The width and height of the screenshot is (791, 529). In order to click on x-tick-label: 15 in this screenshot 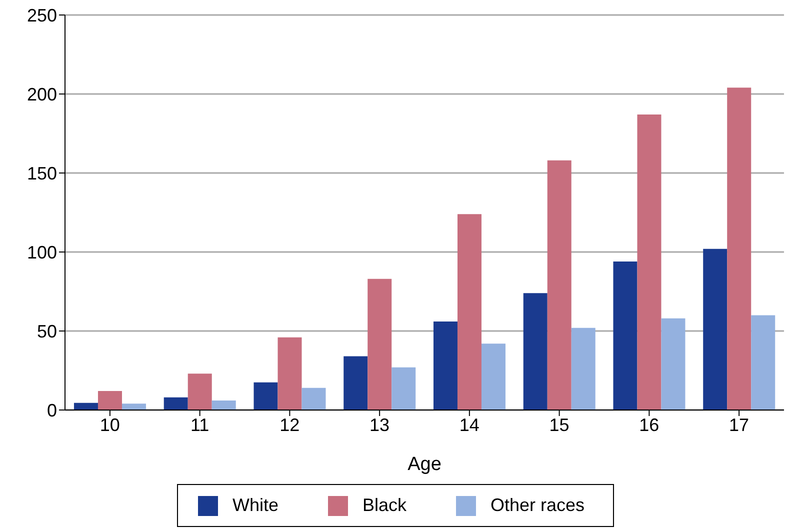, I will do `click(559, 424)`.